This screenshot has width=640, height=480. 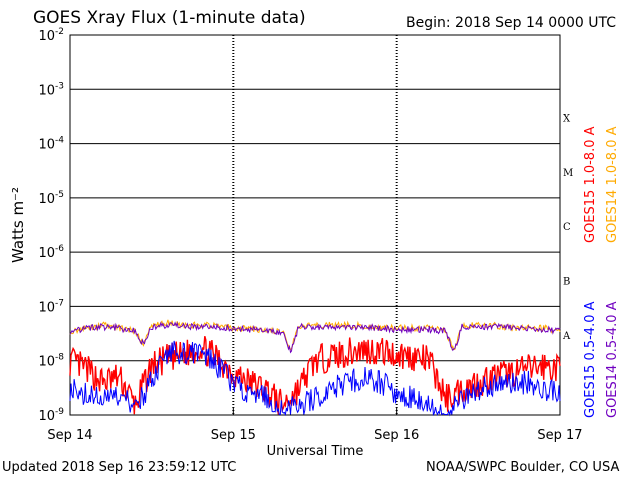 What do you see at coordinates (396, 435) in the screenshot?
I see `x-tick-label: Sep 16` at bounding box center [396, 435].